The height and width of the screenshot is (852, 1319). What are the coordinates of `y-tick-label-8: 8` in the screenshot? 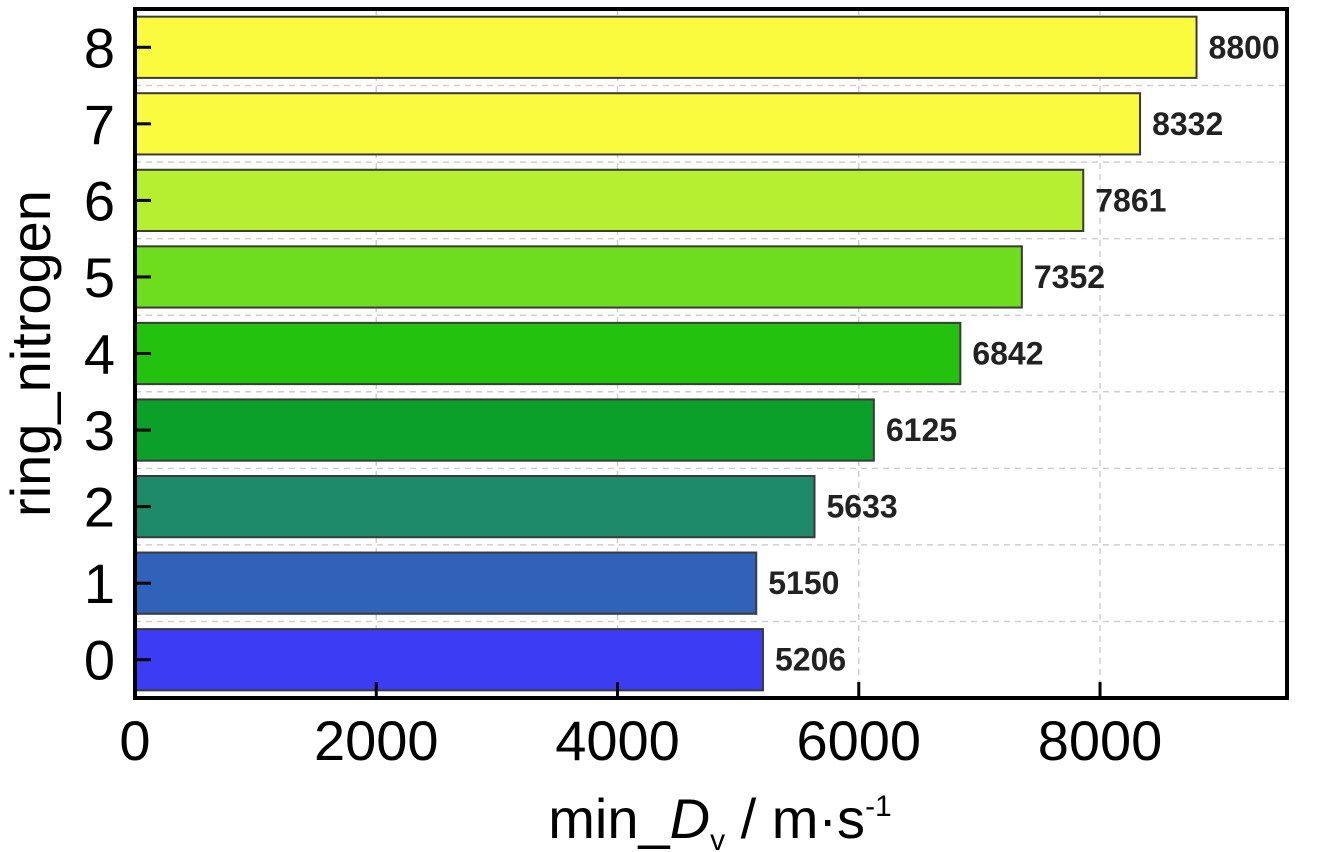 It's located at (99, 47).